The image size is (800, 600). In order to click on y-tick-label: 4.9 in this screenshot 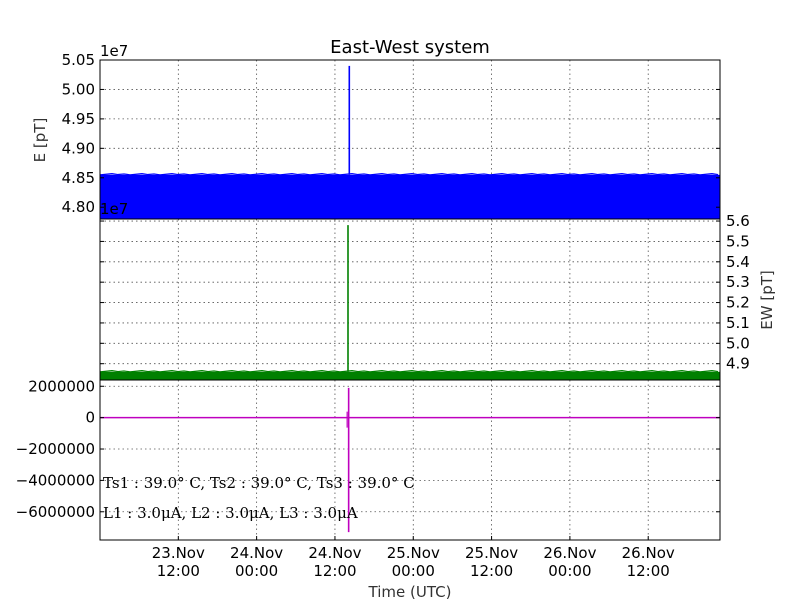, I will do `click(738, 364)`.